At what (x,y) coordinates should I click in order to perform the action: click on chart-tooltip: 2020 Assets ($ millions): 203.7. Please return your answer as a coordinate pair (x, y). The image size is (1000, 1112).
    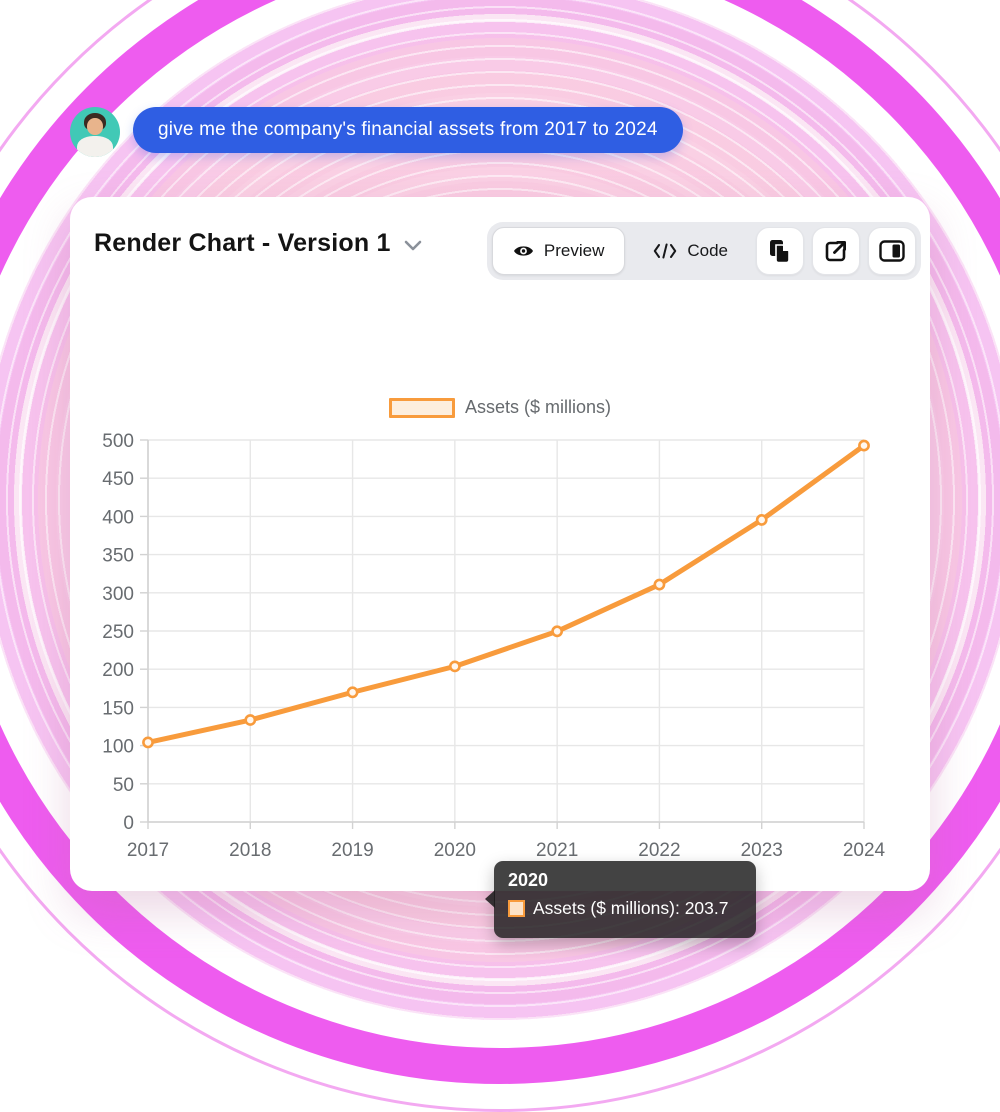
    Looking at the image, I should click on (620, 899).